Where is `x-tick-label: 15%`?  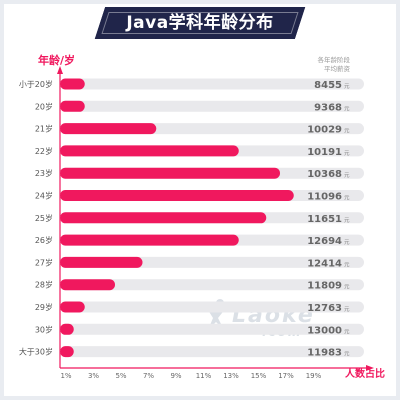 x-tick-label: 15% is located at coordinates (259, 376).